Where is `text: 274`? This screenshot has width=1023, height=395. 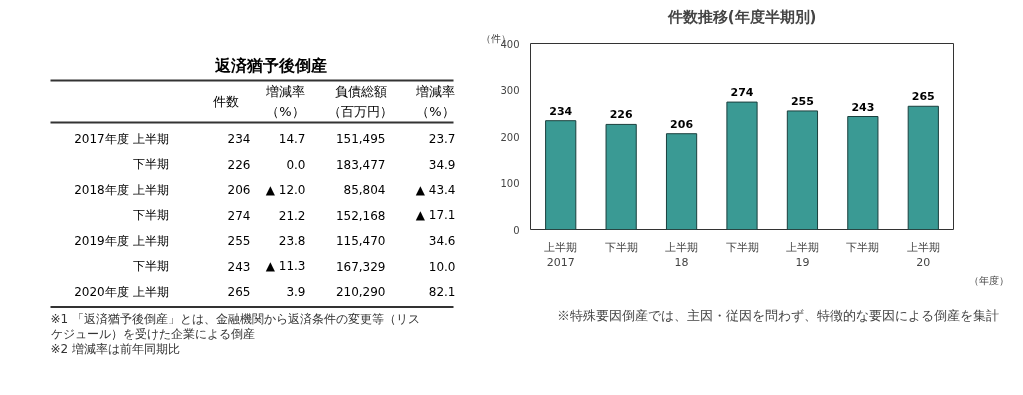 text: 274 is located at coordinates (239, 215).